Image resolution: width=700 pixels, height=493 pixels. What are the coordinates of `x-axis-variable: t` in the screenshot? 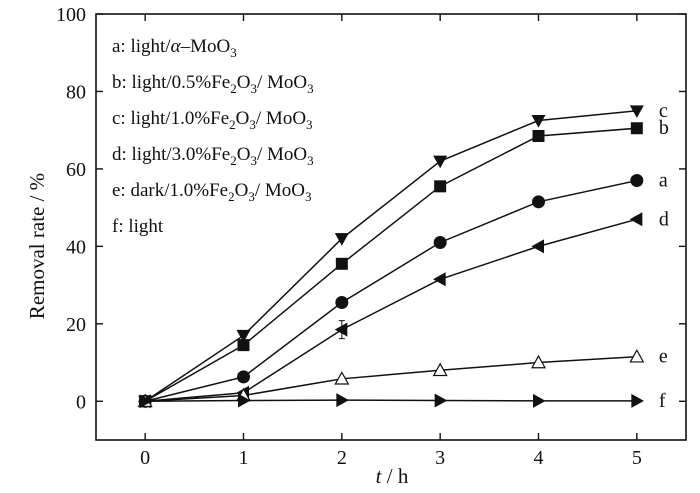 It's located at (379, 476).